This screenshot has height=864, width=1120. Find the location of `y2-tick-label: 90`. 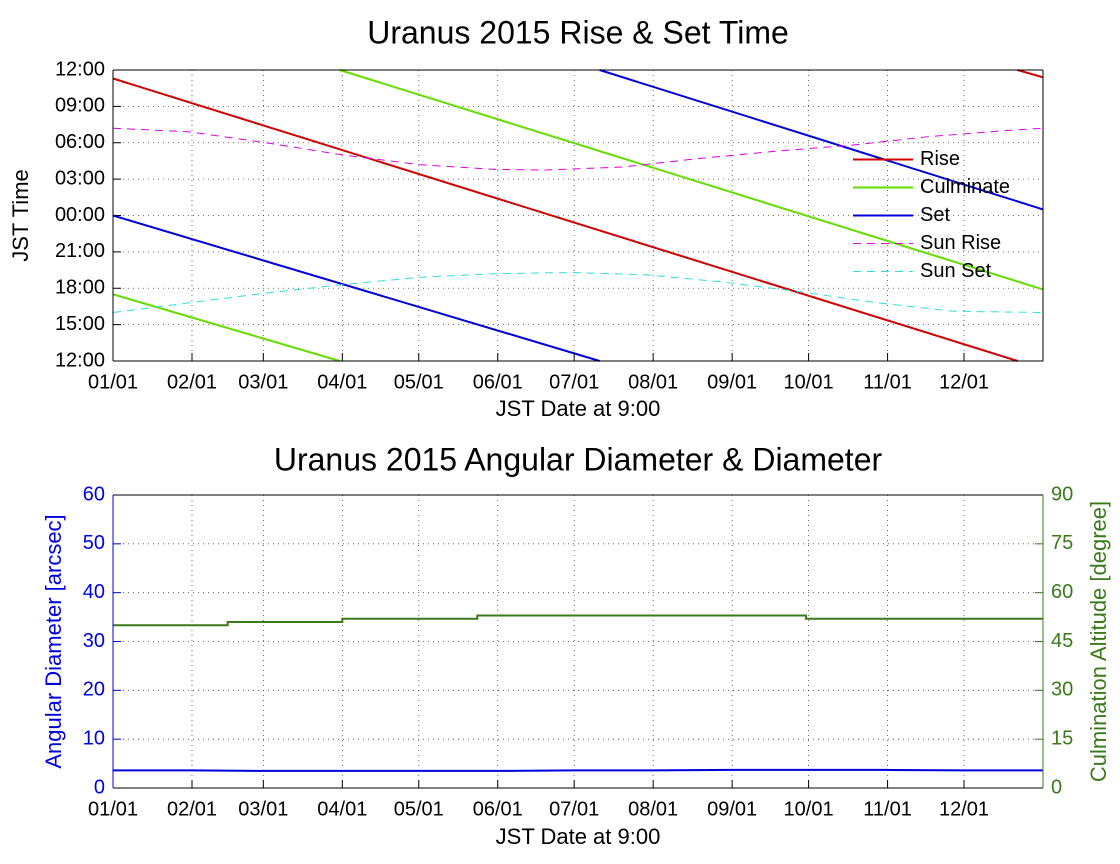

y2-tick-label: 90 is located at coordinates (1062, 494).